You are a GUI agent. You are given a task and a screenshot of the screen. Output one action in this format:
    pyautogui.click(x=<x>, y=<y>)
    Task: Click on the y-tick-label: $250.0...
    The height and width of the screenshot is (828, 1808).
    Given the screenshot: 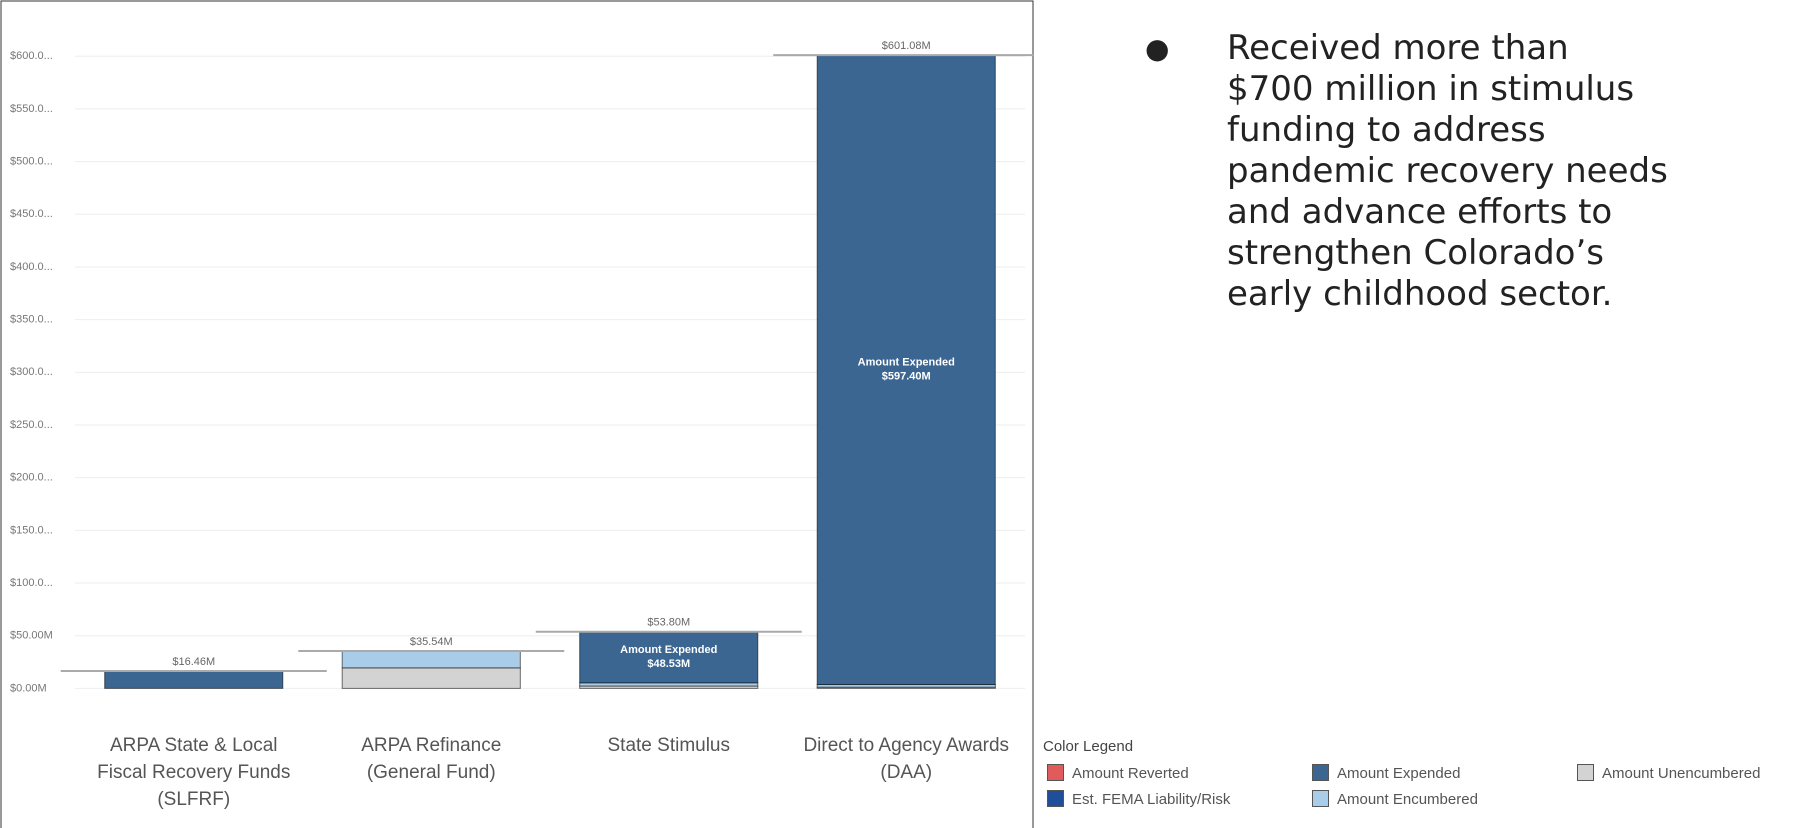 What is the action you would take?
    pyautogui.click(x=31, y=425)
    